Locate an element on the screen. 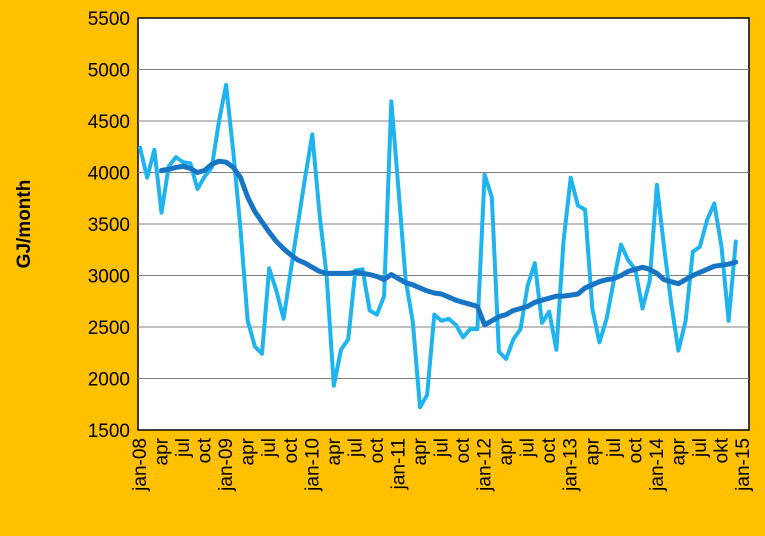 The image size is (765, 536). x-tick-label: jan-14 is located at coordinates (657, 465).